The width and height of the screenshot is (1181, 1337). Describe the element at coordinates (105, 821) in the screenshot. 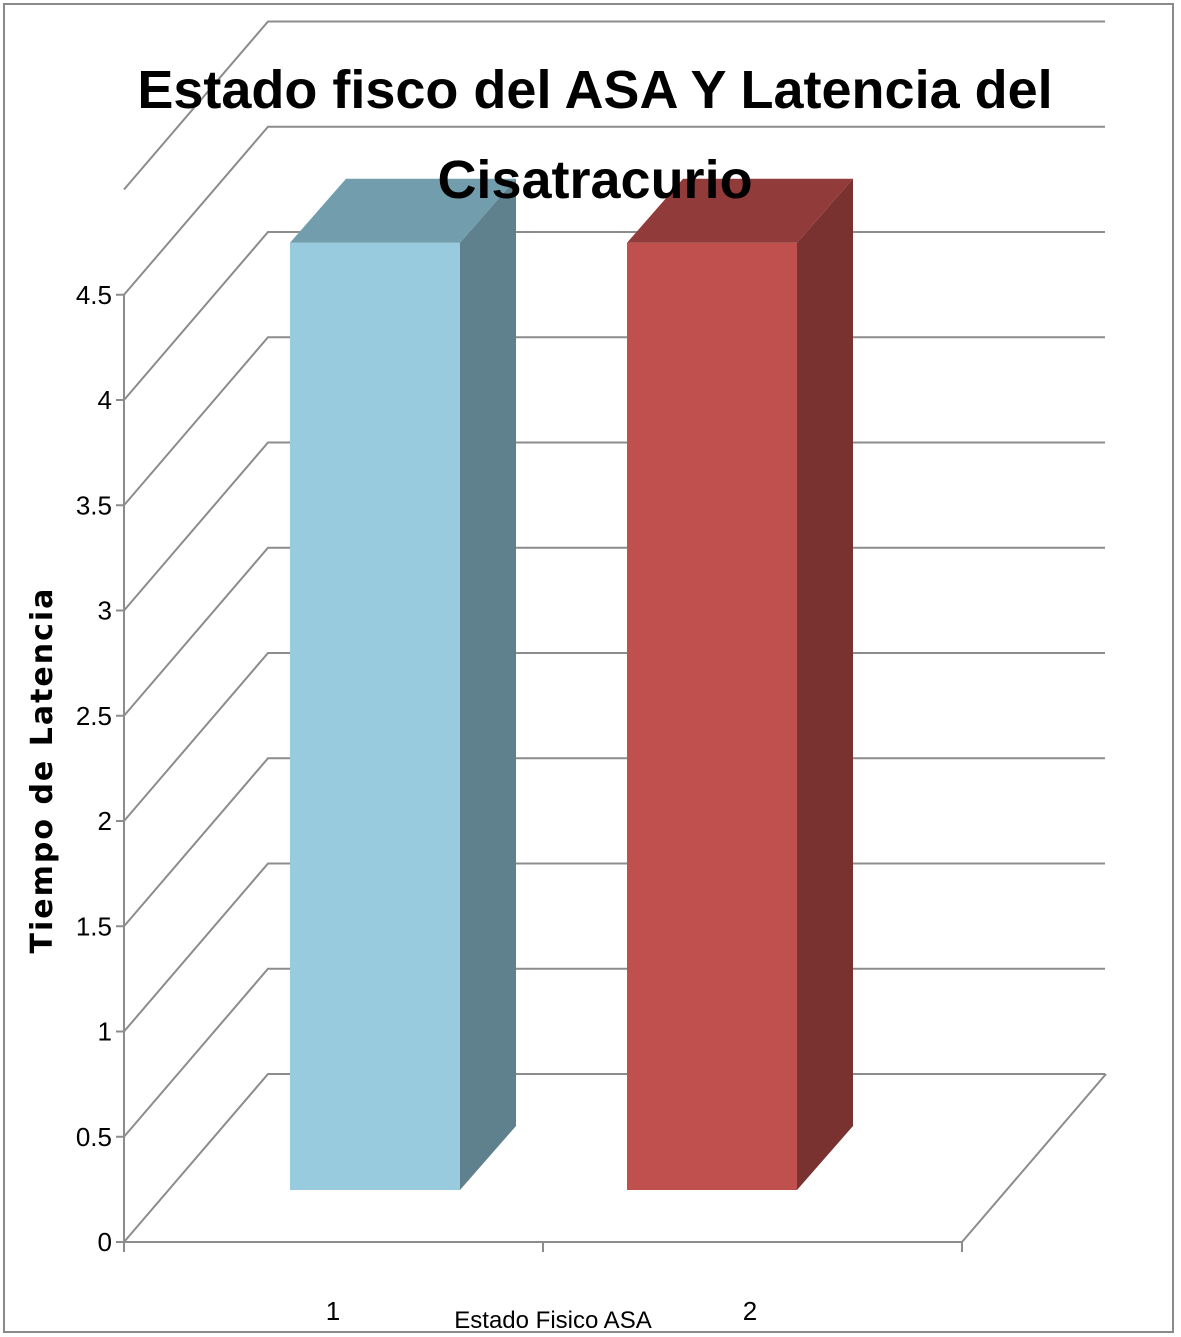

I see `y-tick-label: 2` at that location.